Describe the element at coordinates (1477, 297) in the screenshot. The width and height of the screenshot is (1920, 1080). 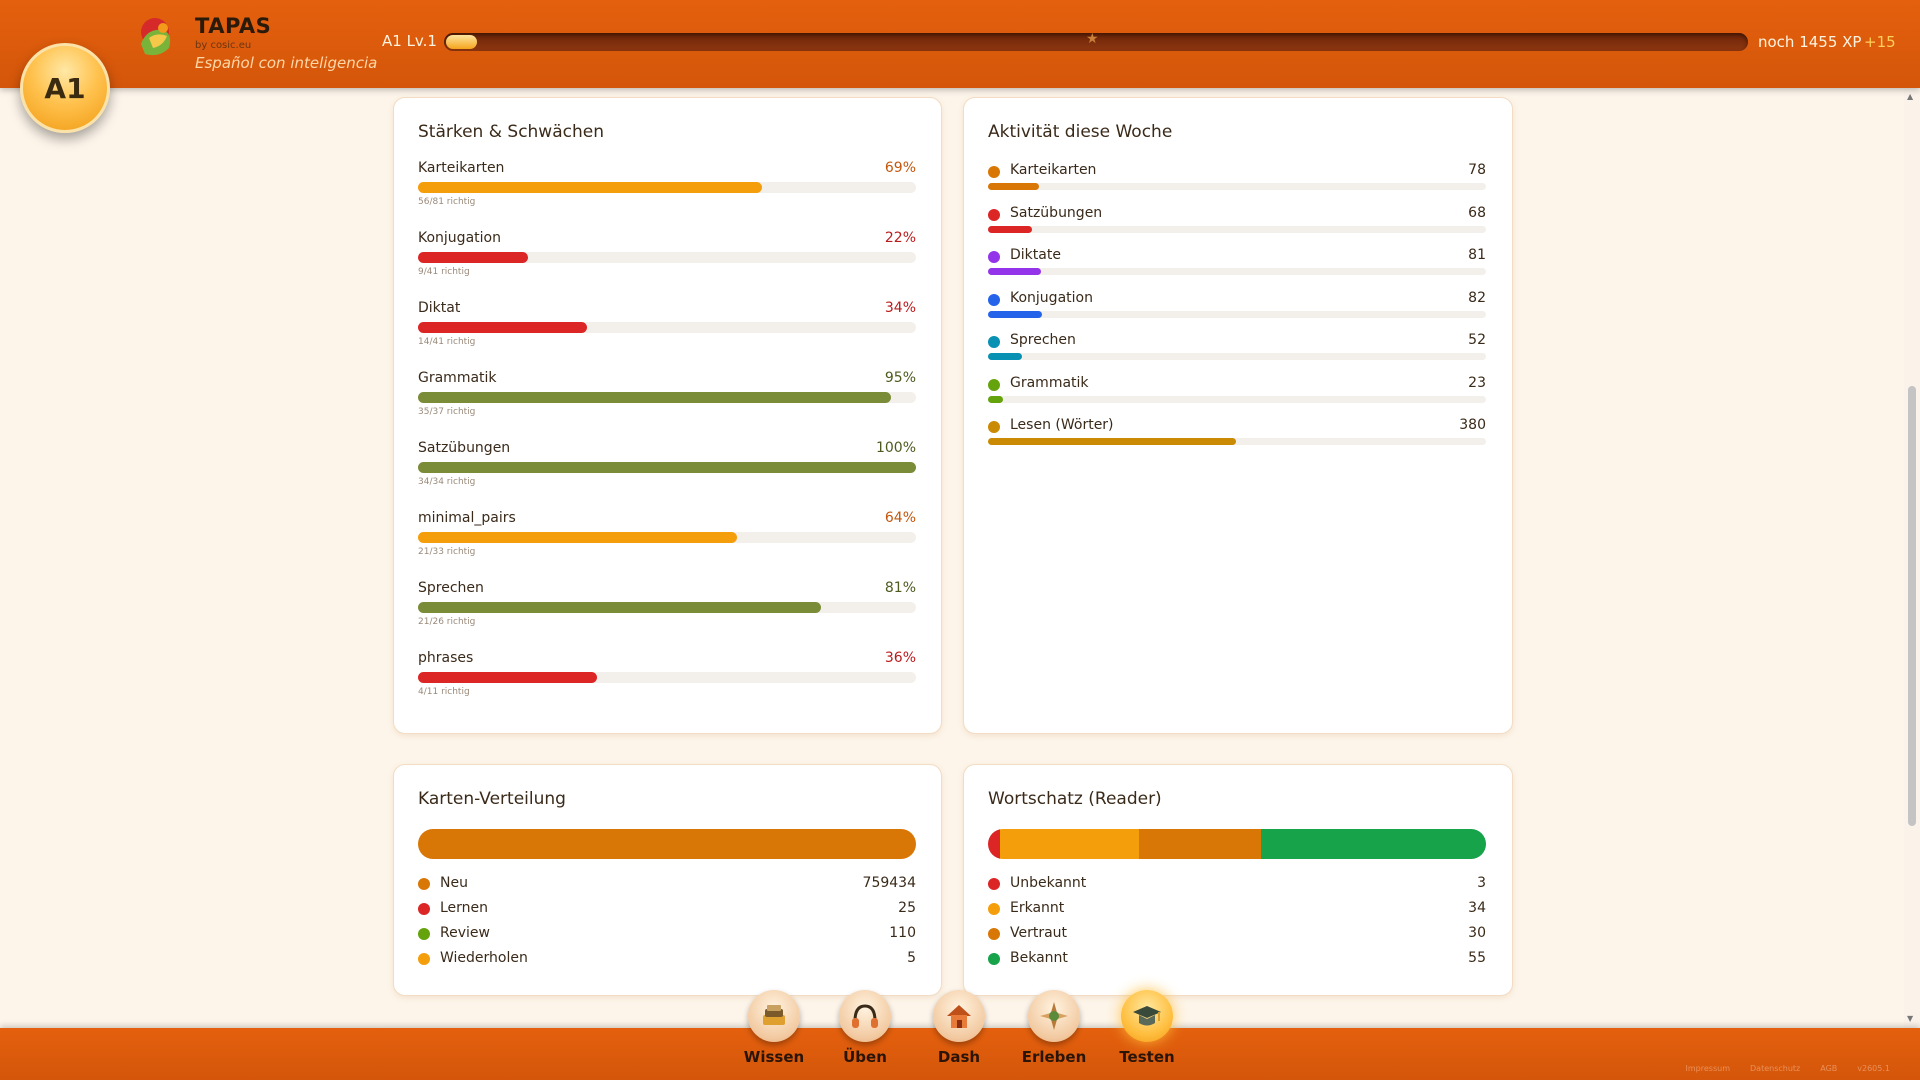
I see `activity-value: 82` at that location.